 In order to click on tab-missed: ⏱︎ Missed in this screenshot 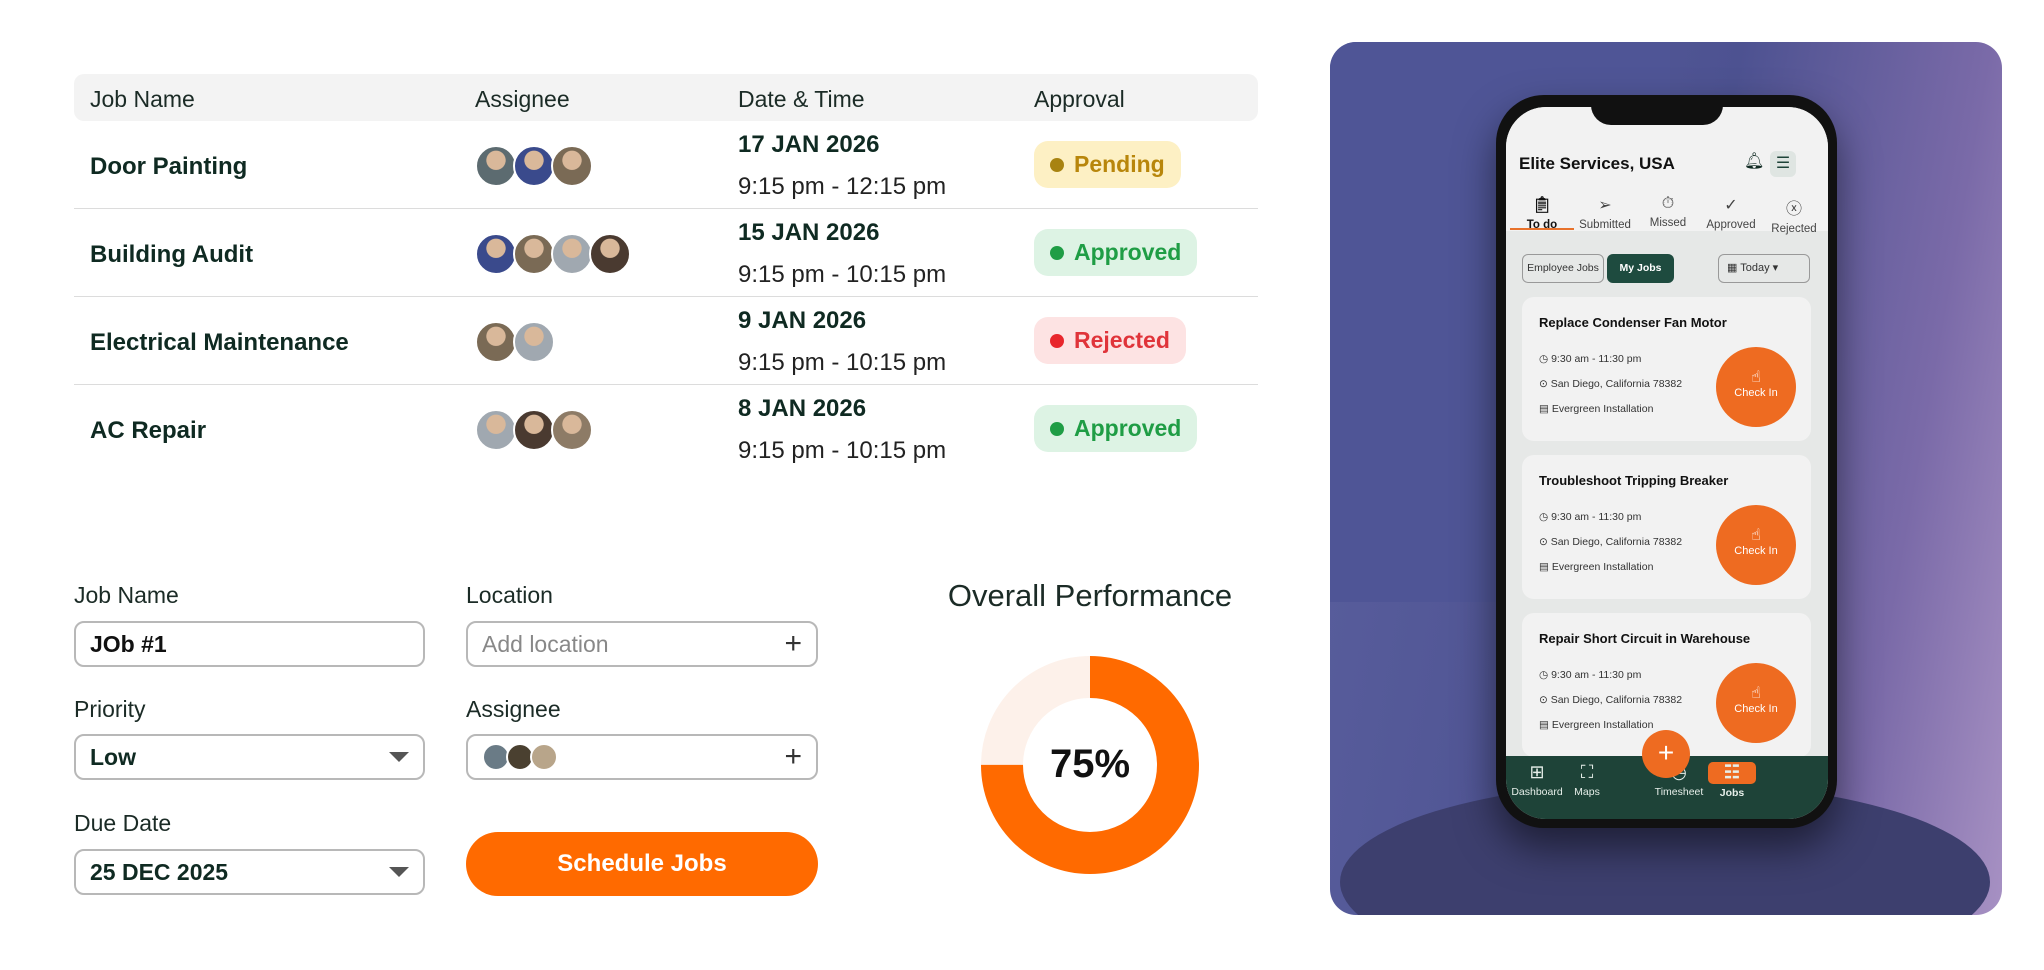, I will do `click(1668, 212)`.